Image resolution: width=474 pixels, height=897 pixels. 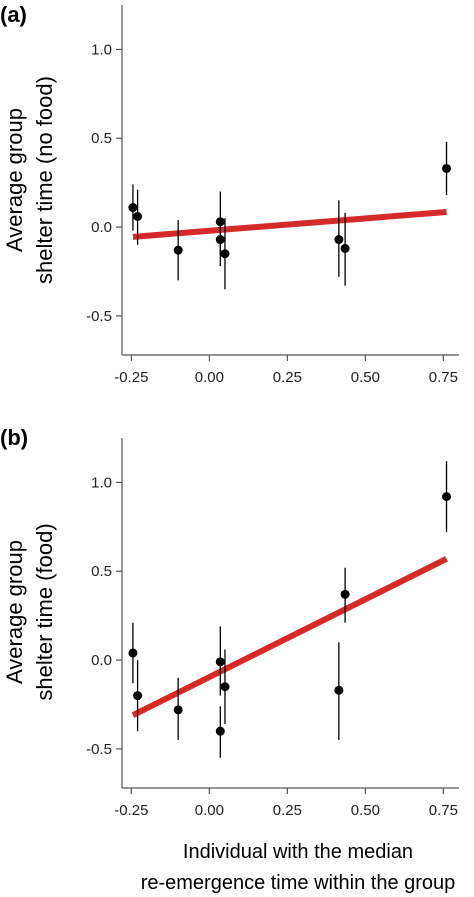 What do you see at coordinates (101, 49) in the screenshot?
I see `y-tick-label-a: 1.0` at bounding box center [101, 49].